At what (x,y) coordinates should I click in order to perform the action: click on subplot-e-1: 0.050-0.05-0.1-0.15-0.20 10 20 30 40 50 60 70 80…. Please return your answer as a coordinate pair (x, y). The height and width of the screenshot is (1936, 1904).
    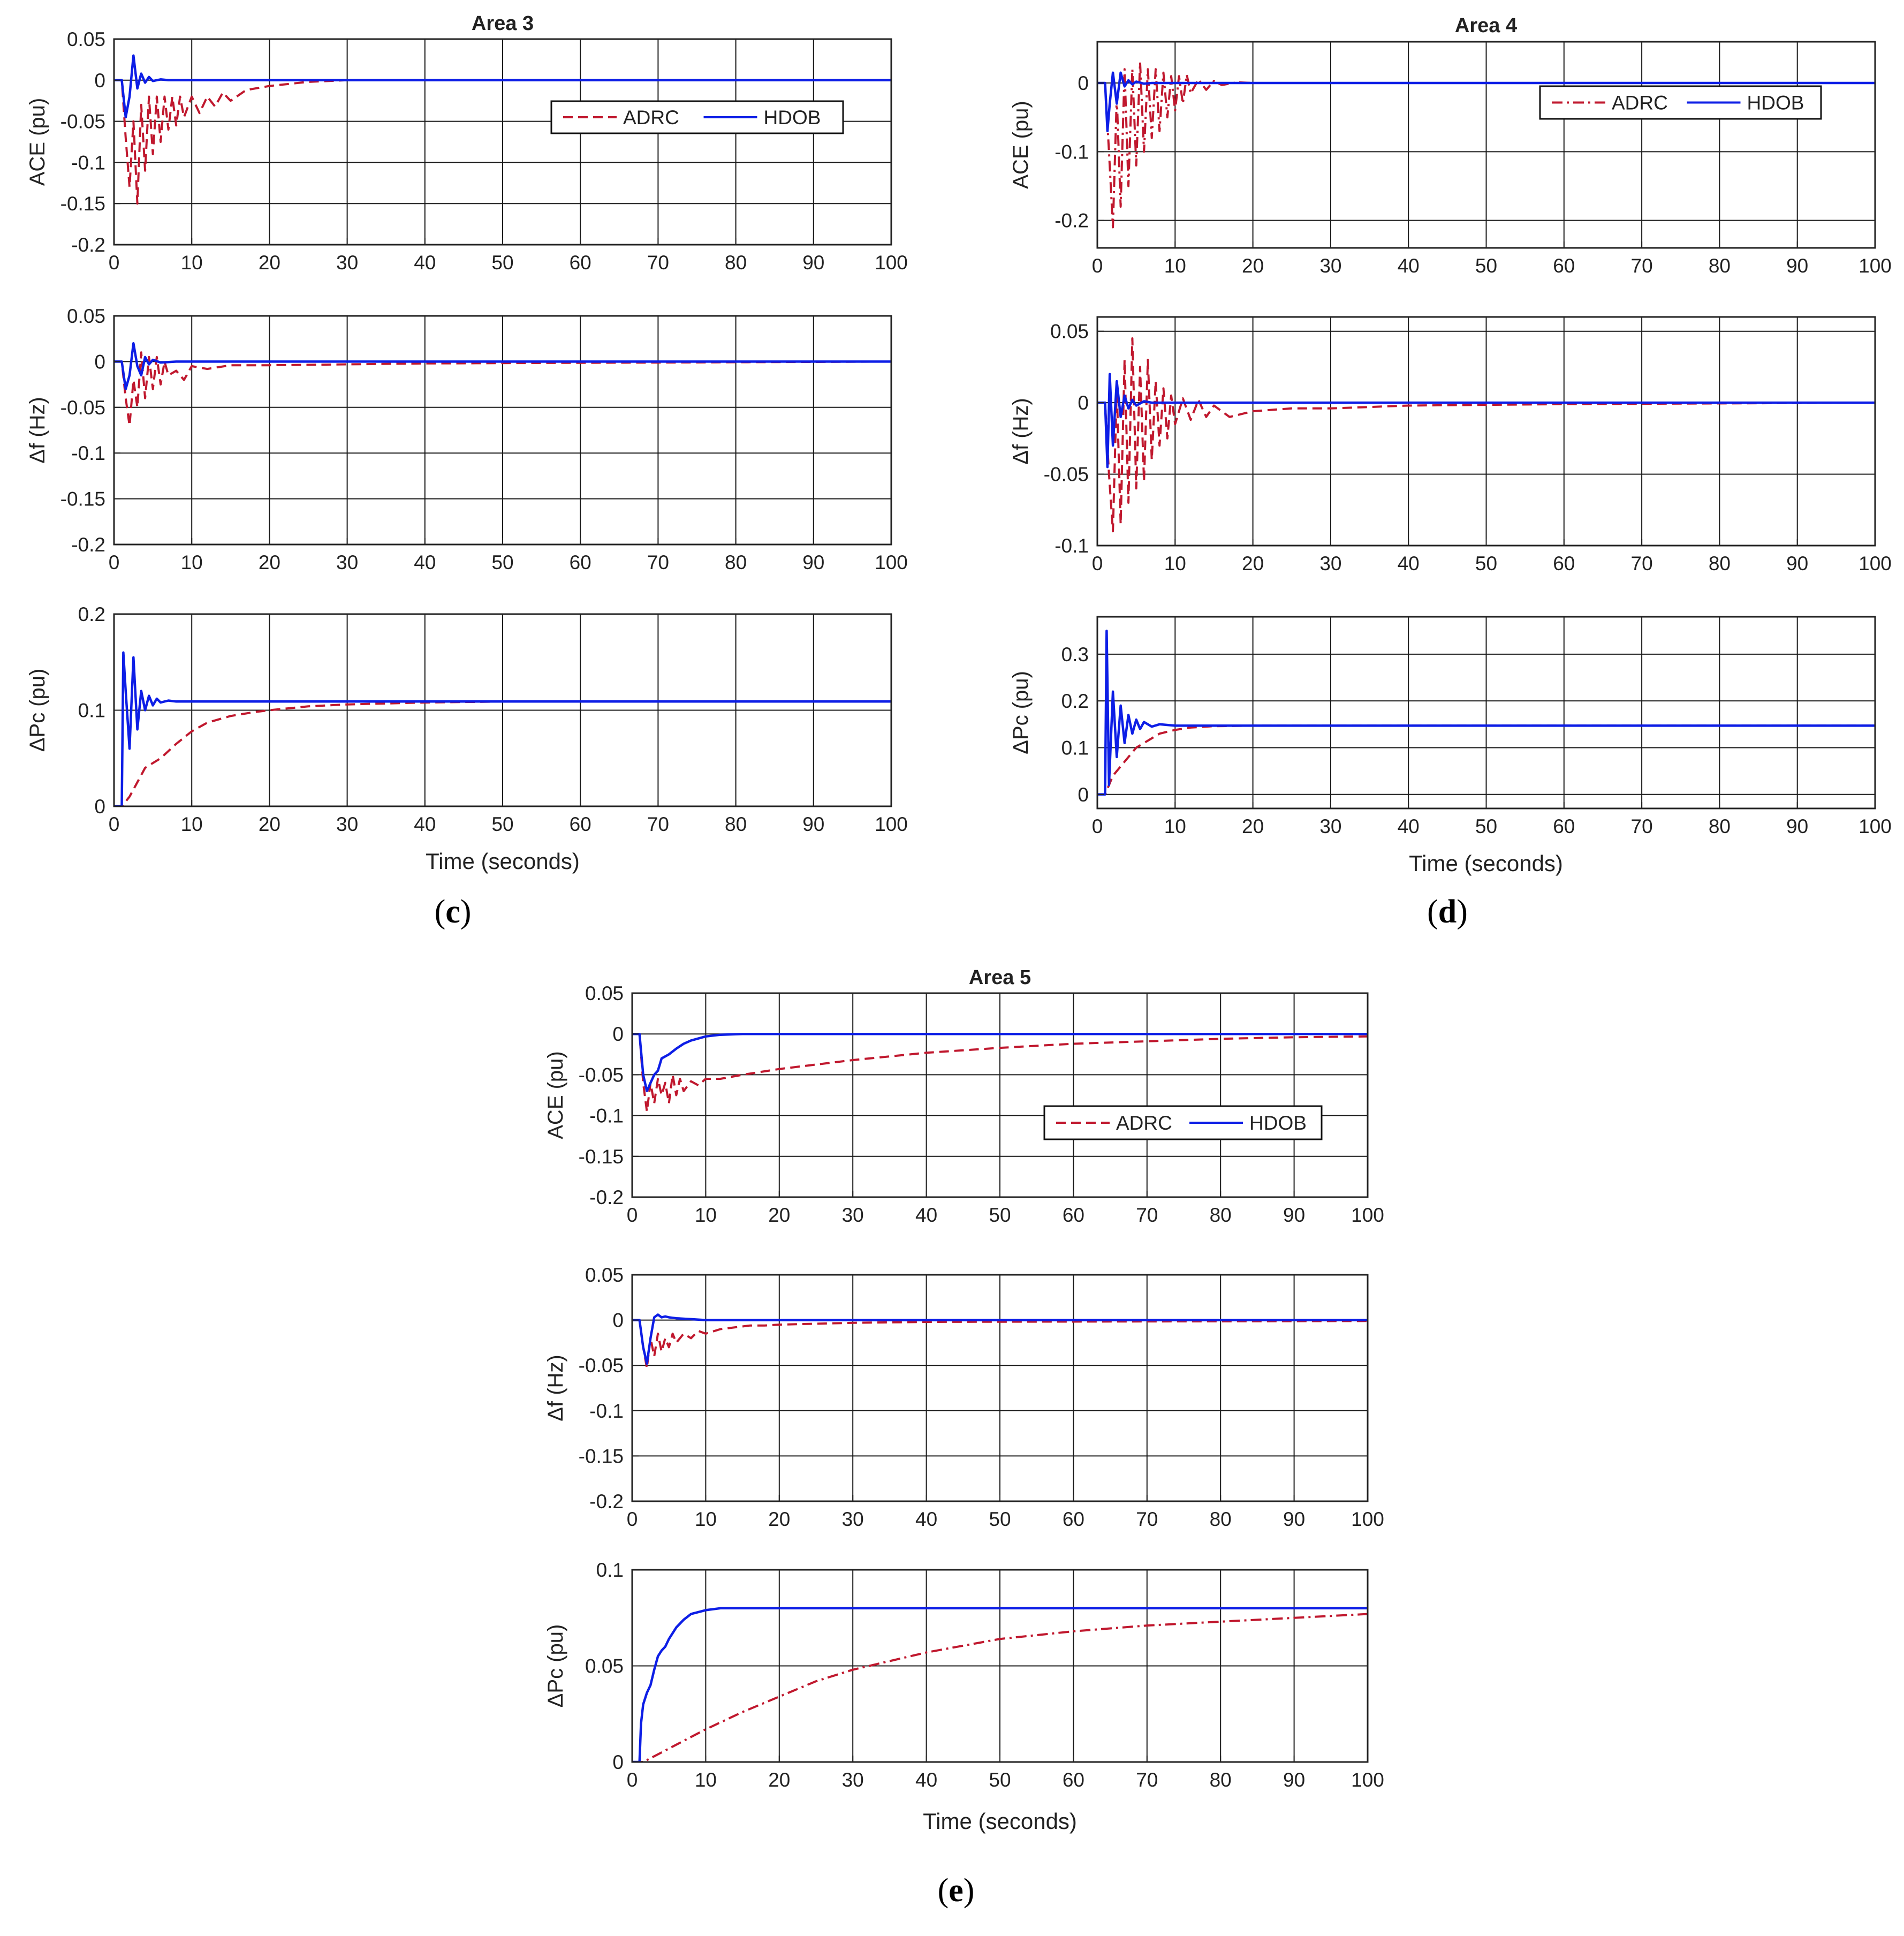
    Looking at the image, I should click on (964, 1104).